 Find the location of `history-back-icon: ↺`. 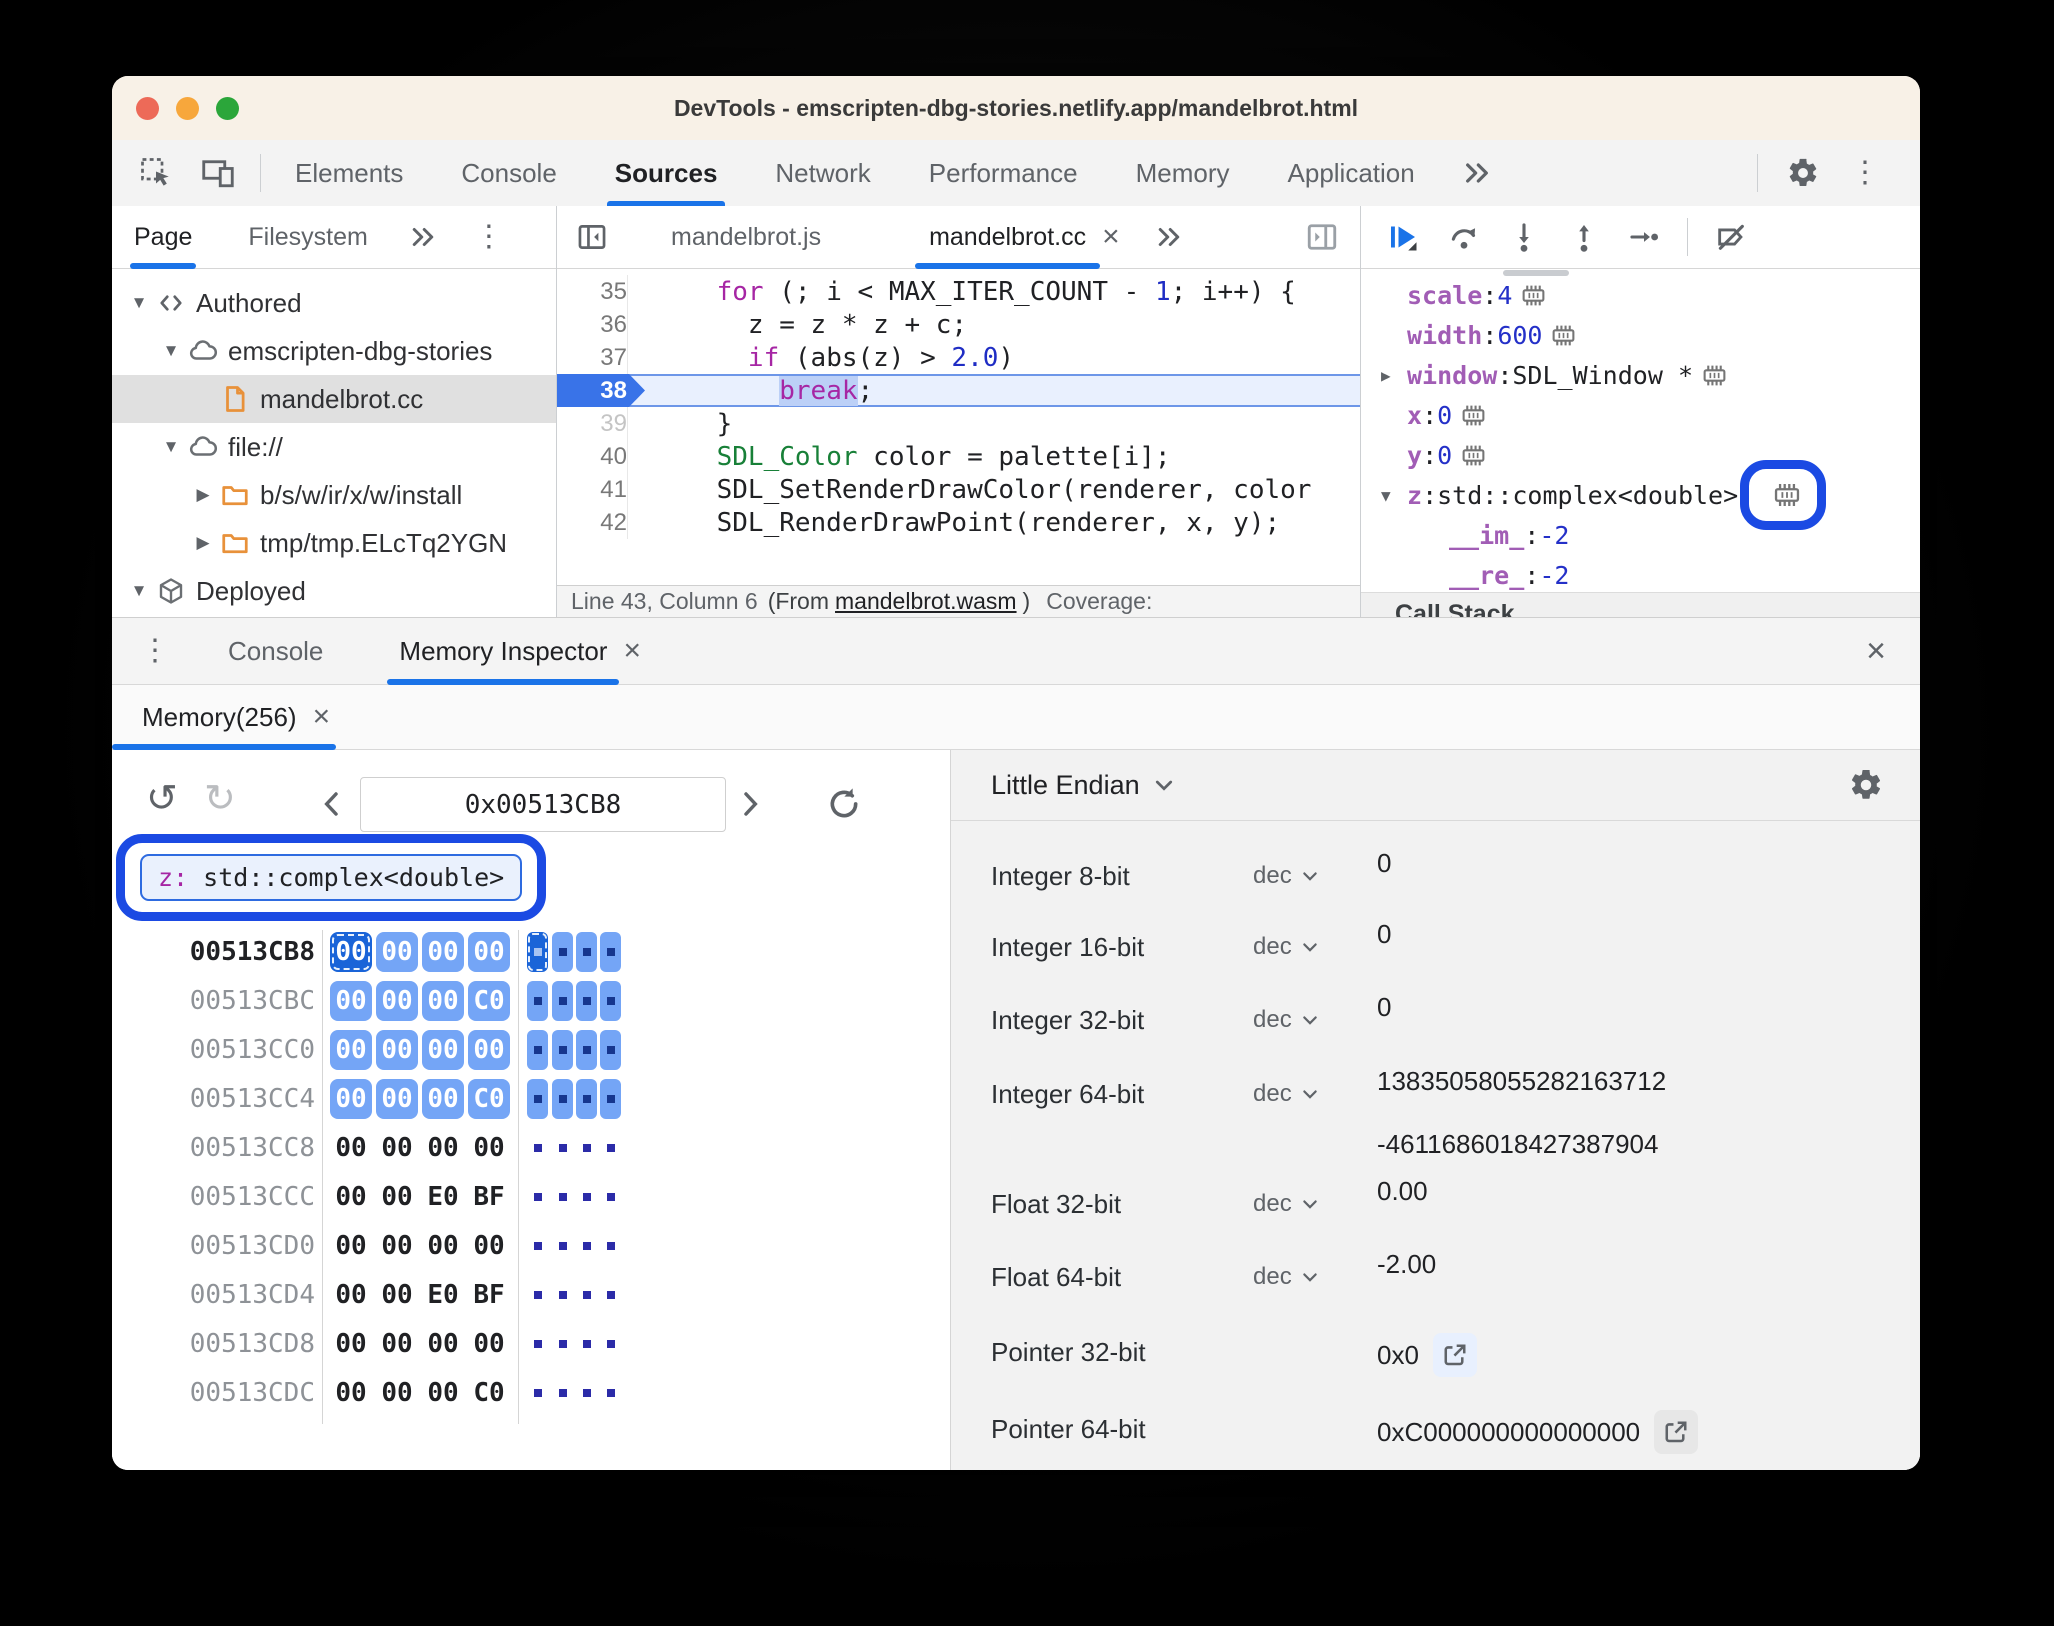

history-back-icon: ↺ is located at coordinates (162, 799).